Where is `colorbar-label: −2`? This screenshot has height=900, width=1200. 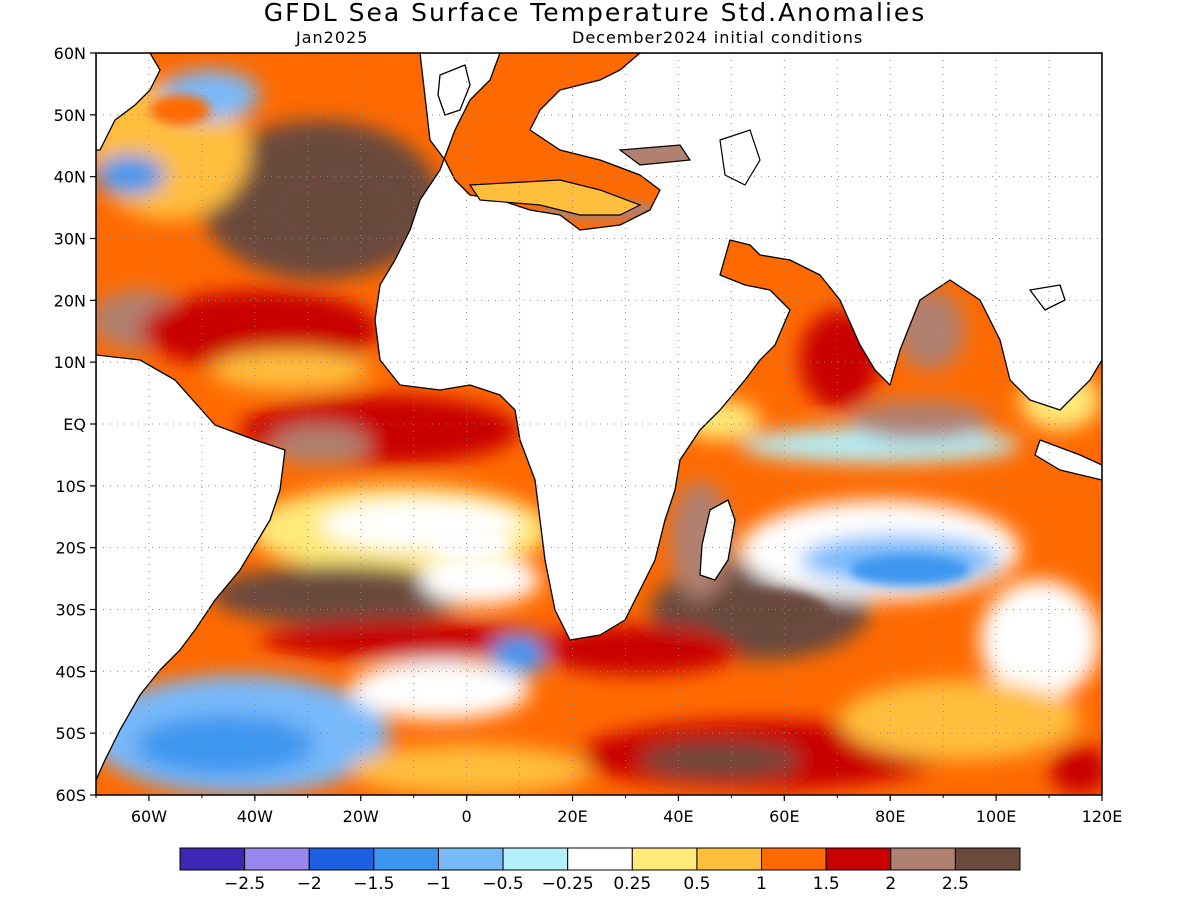 colorbar-label: −2 is located at coordinates (309, 884).